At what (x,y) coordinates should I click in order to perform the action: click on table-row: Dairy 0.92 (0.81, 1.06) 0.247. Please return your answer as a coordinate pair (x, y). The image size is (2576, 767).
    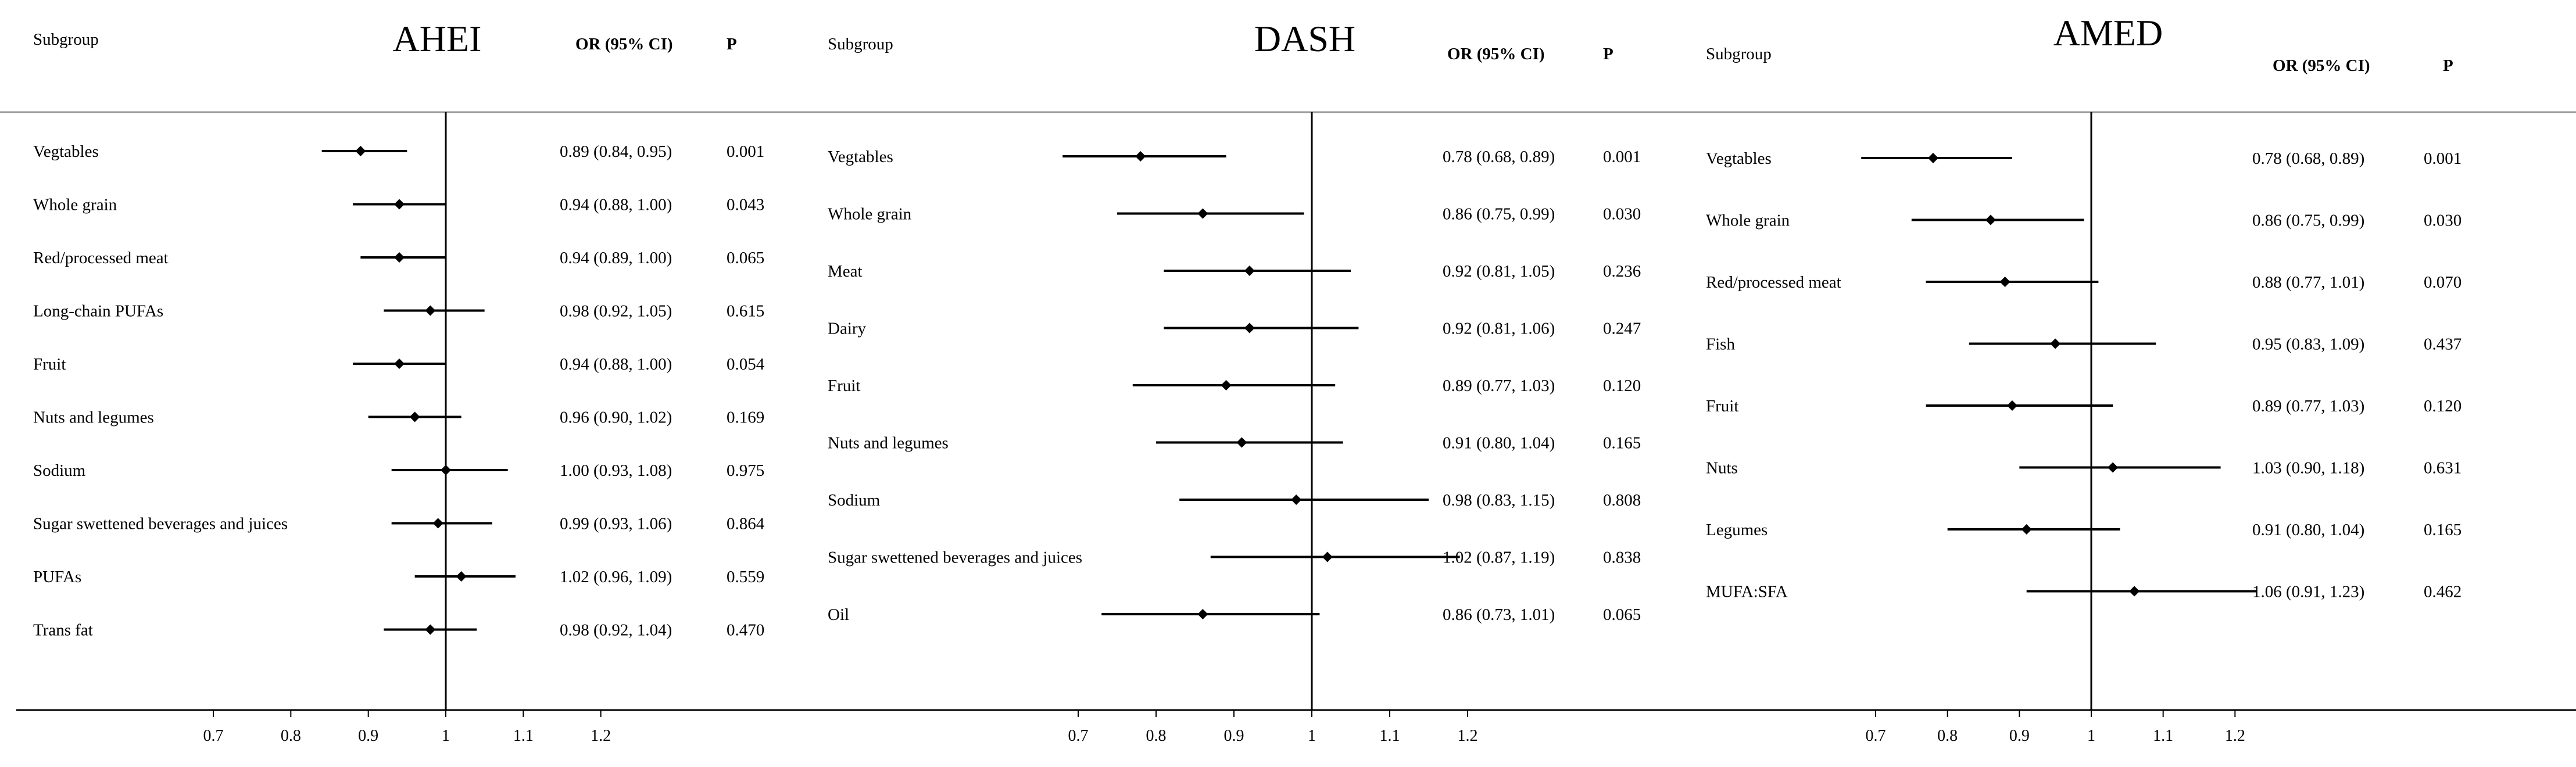
    Looking at the image, I should click on (1234, 329).